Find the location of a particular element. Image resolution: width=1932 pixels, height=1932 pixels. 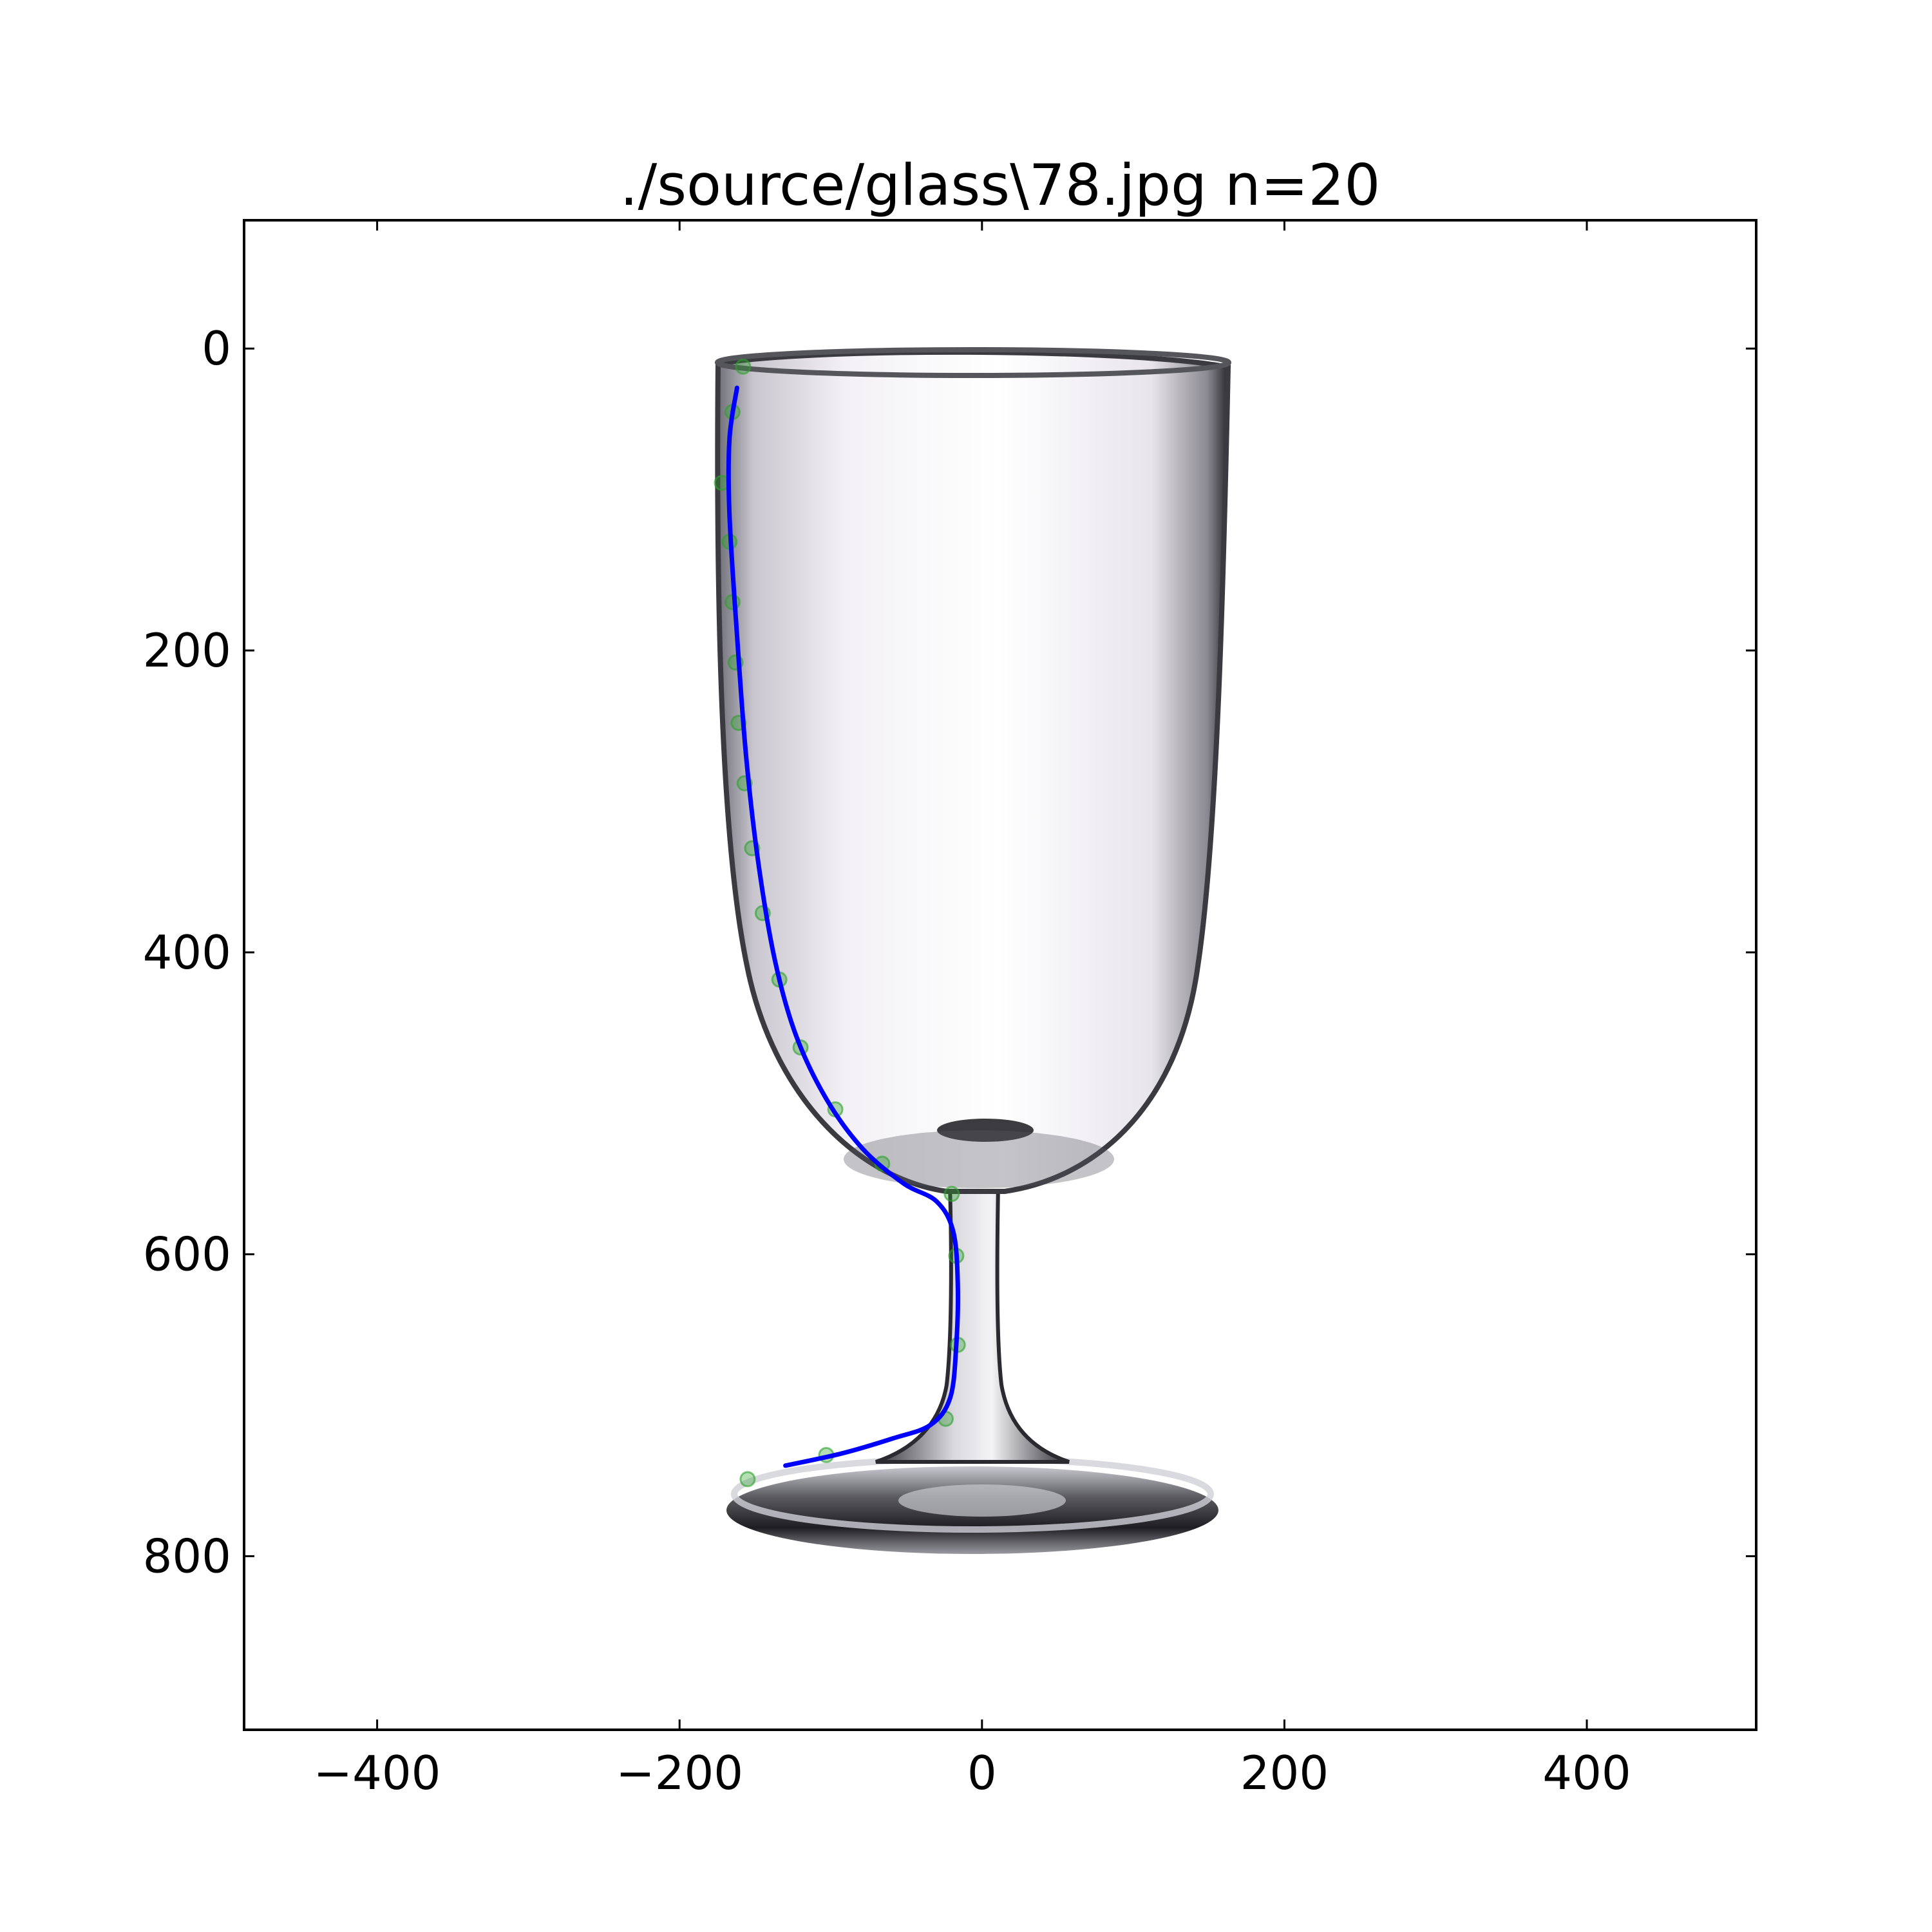

fit-curve-line is located at coordinates (844, 926).